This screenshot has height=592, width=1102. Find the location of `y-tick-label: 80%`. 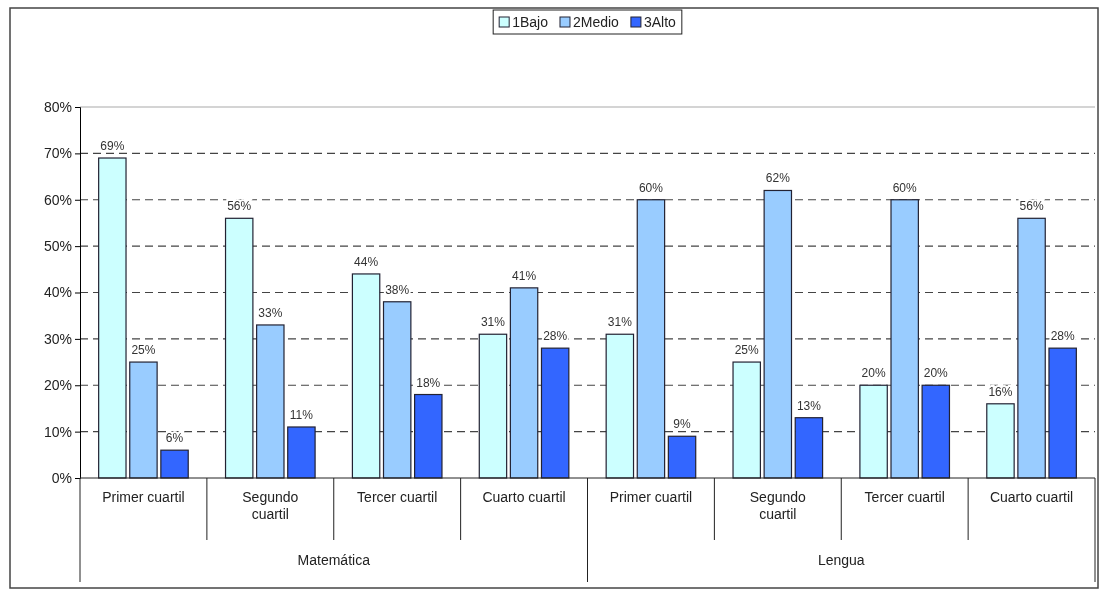

y-tick-label: 80% is located at coordinates (57, 106).